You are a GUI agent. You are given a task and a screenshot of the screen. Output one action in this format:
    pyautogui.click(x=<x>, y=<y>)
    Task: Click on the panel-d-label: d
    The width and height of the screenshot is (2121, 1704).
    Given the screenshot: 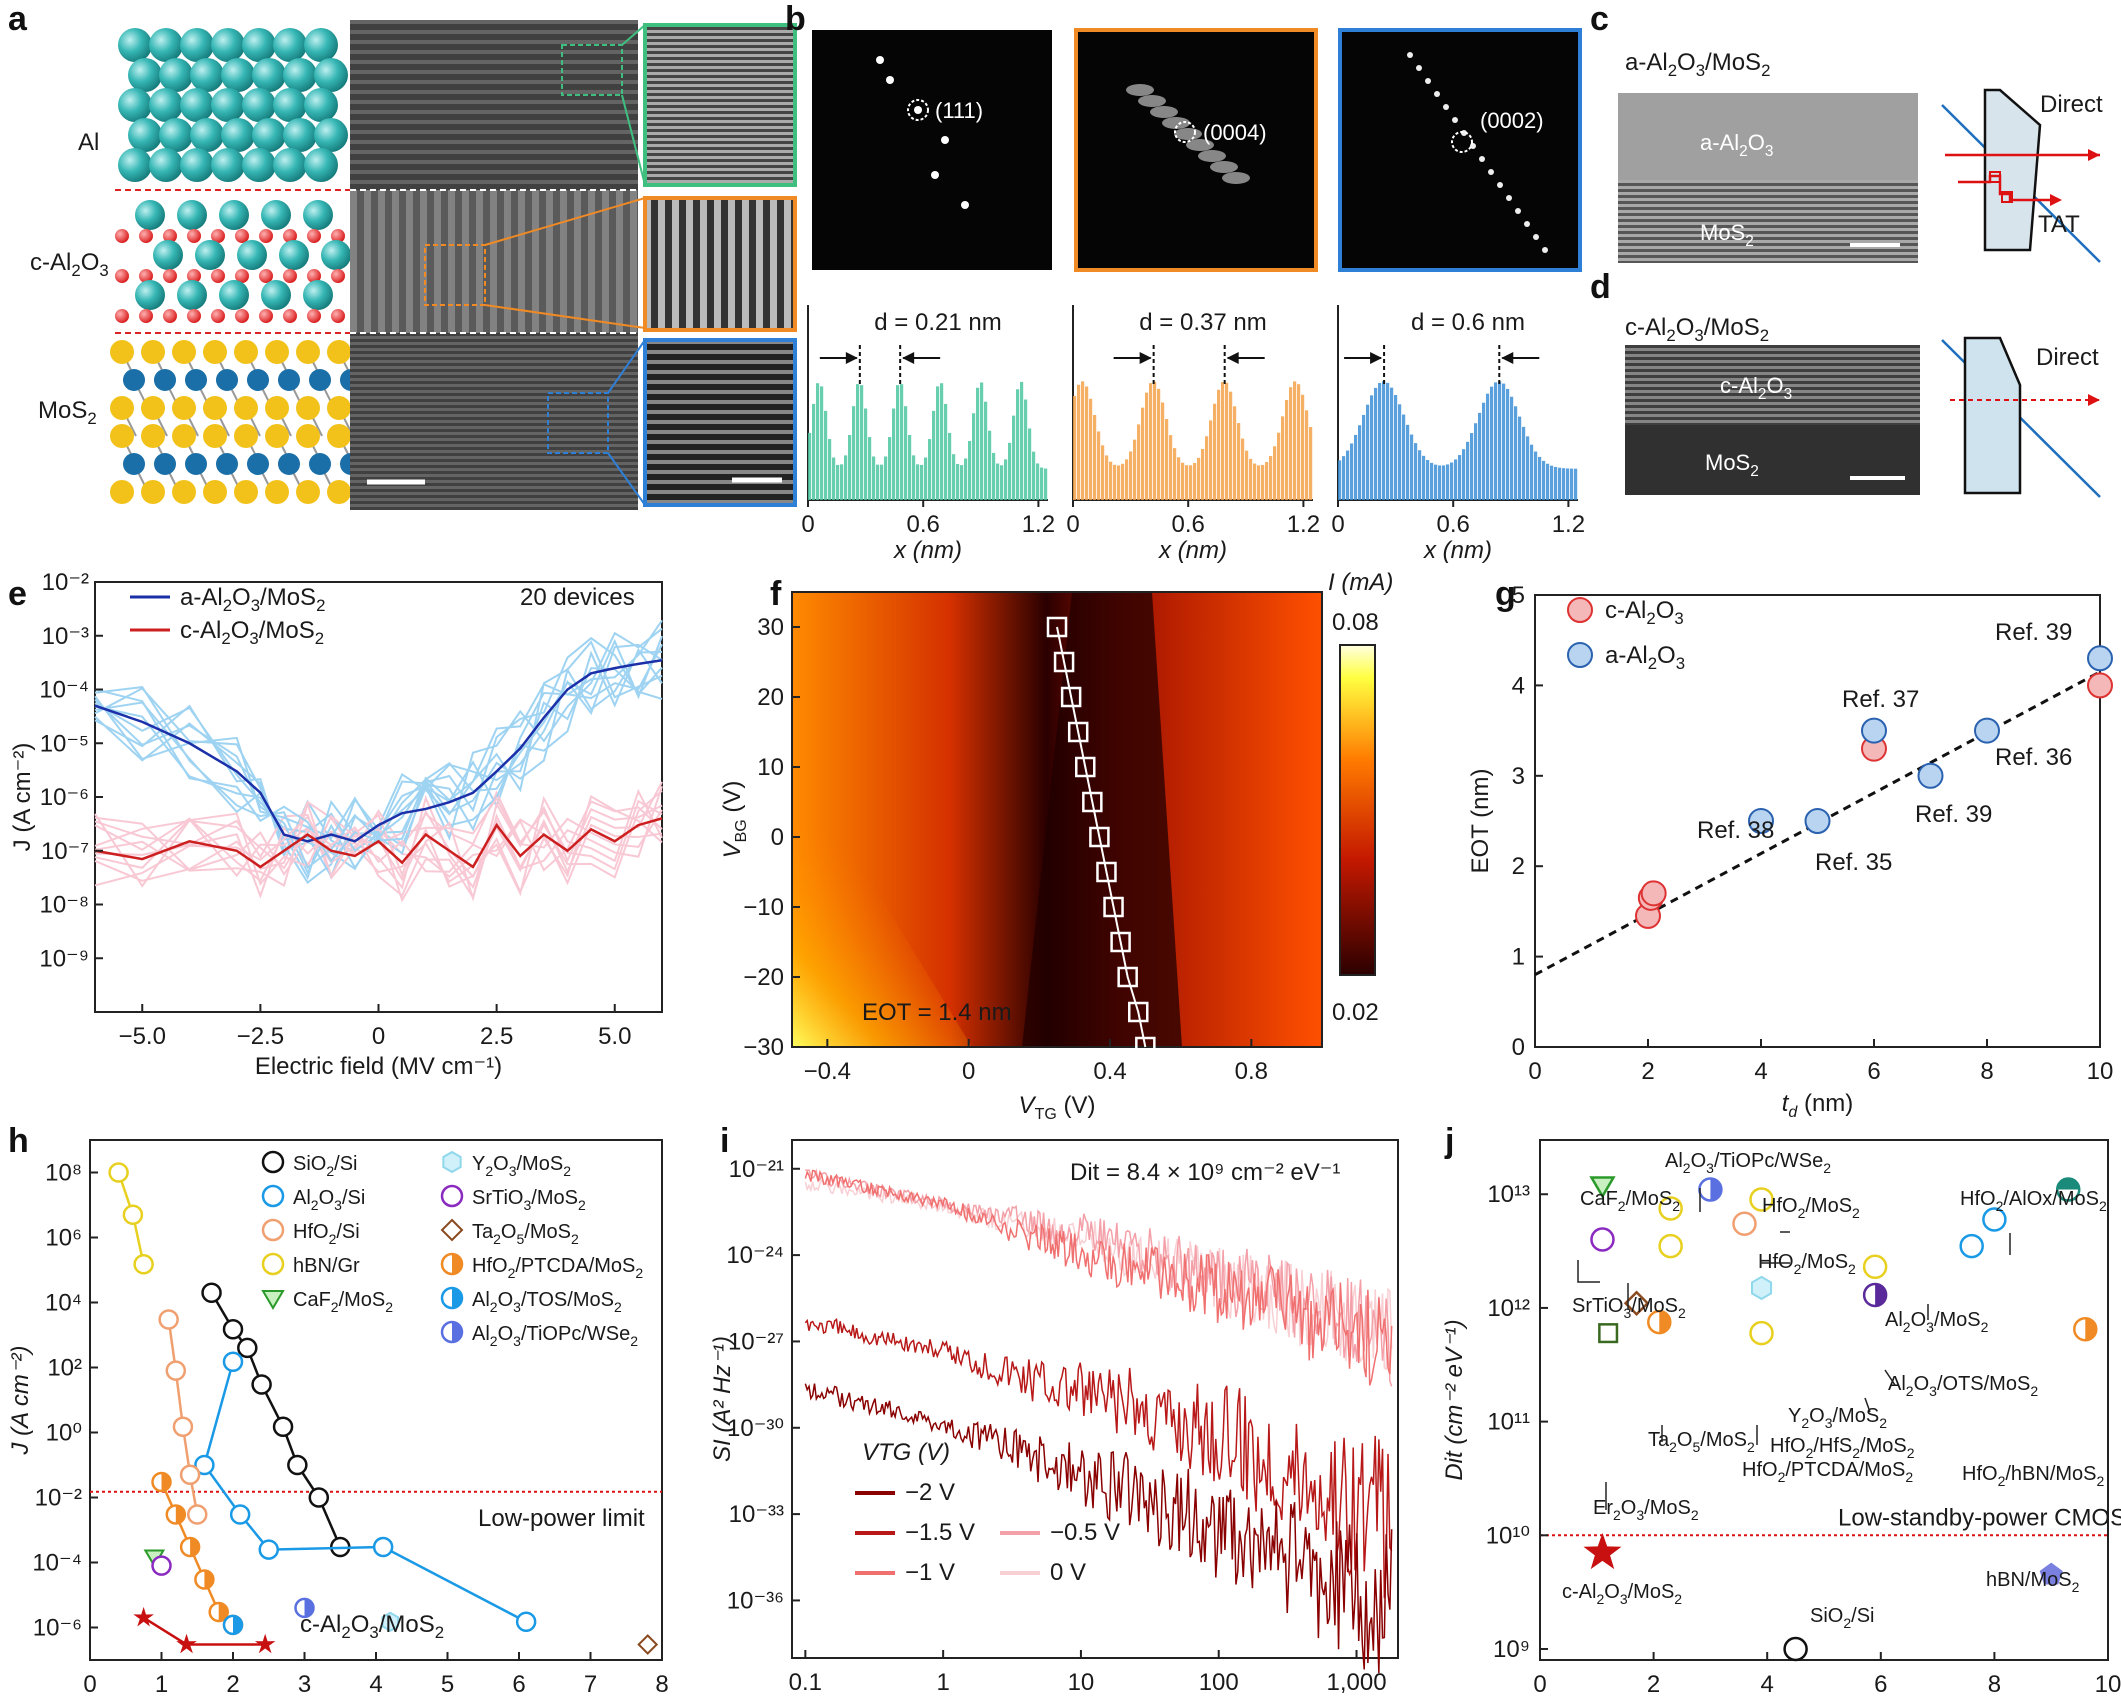 What is the action you would take?
    pyautogui.click(x=1600, y=287)
    